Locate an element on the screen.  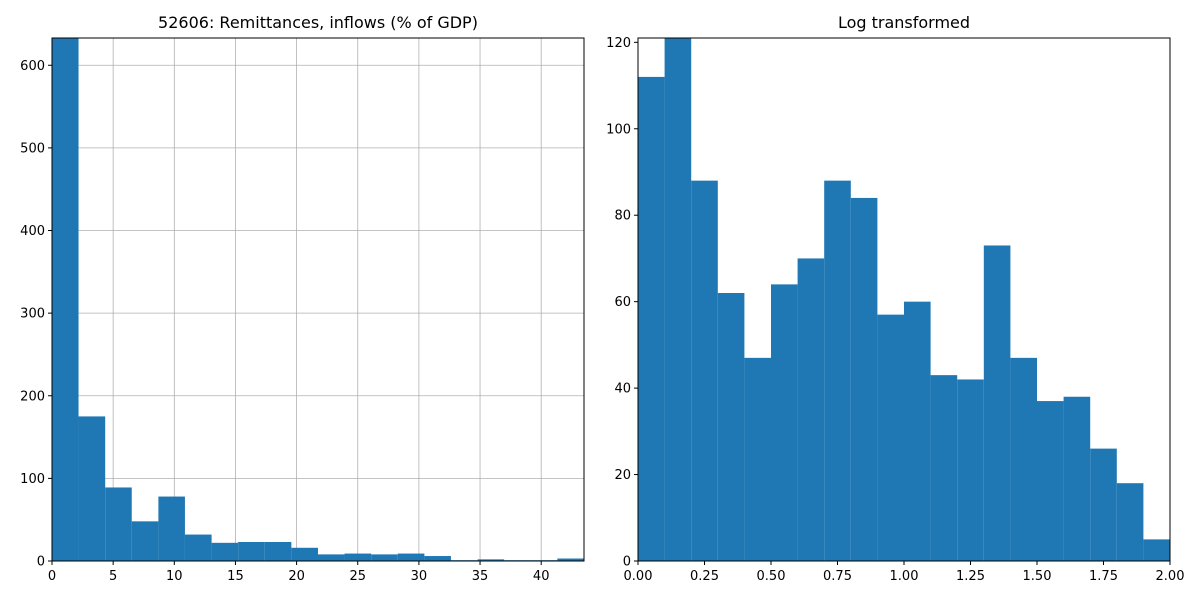
x-tick-label: 40 is located at coordinates (541, 576).